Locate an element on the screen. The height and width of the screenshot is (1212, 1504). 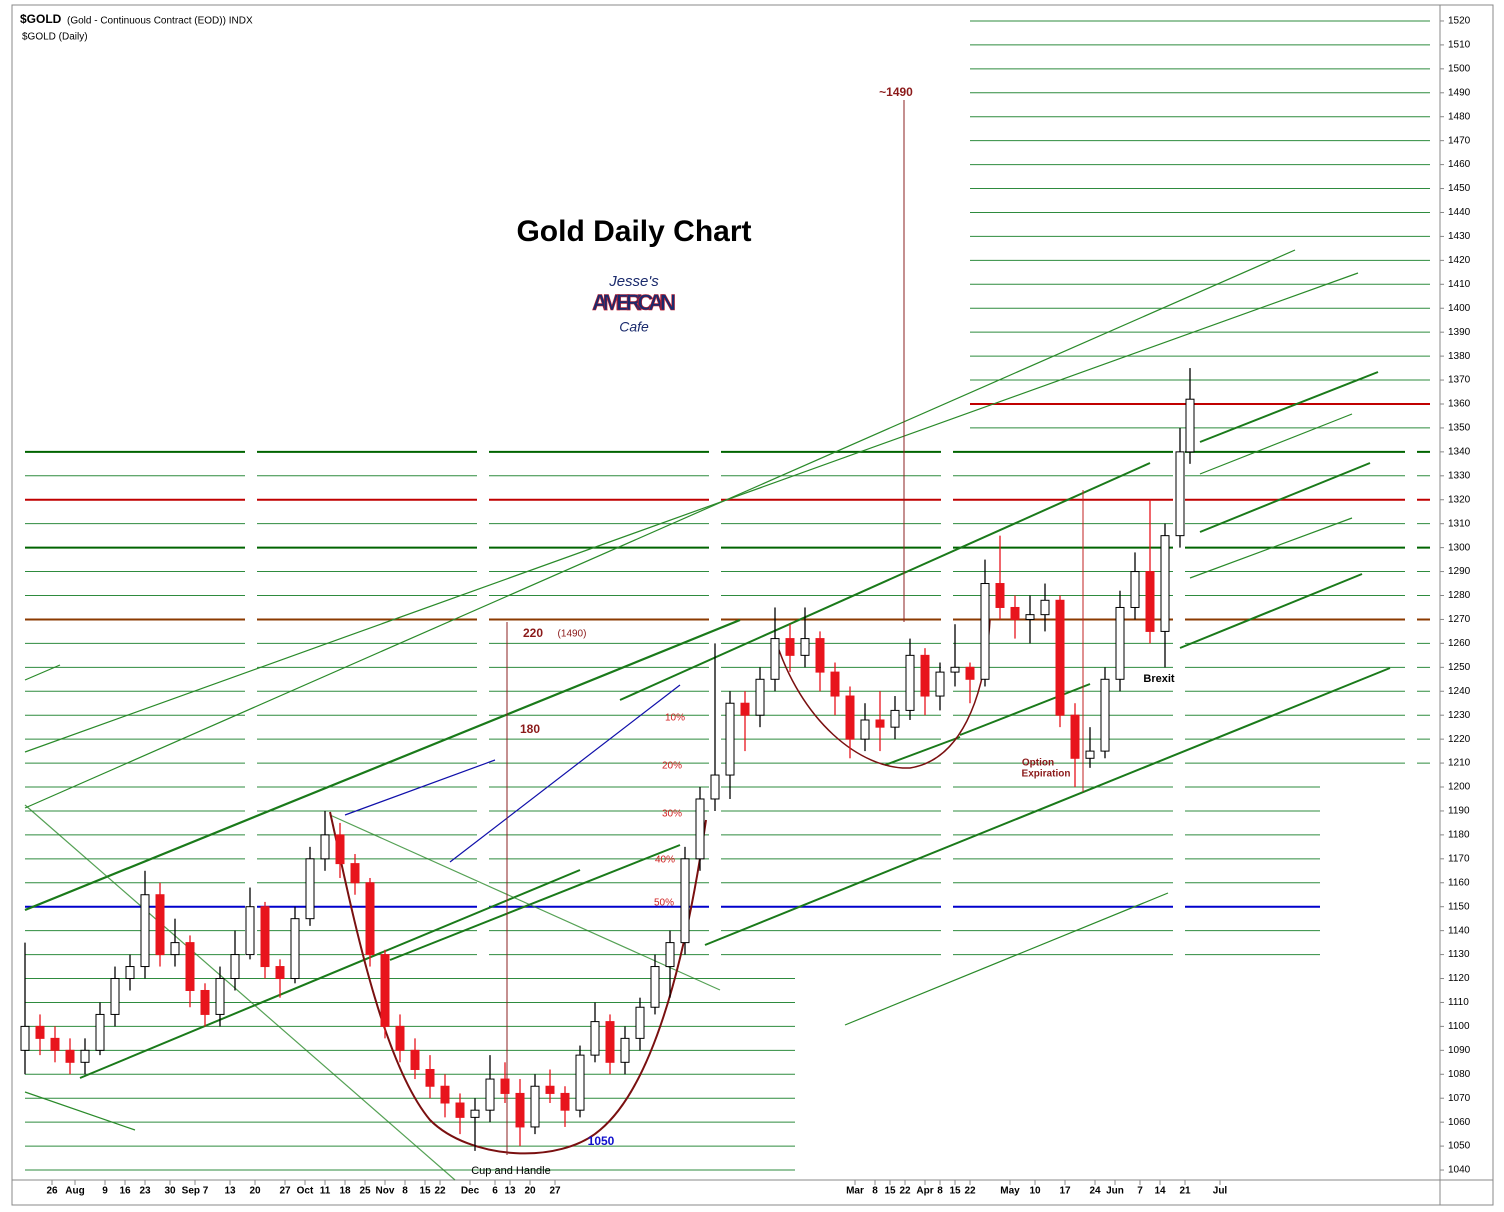
annotation: ~1490 is located at coordinates (896, 92).